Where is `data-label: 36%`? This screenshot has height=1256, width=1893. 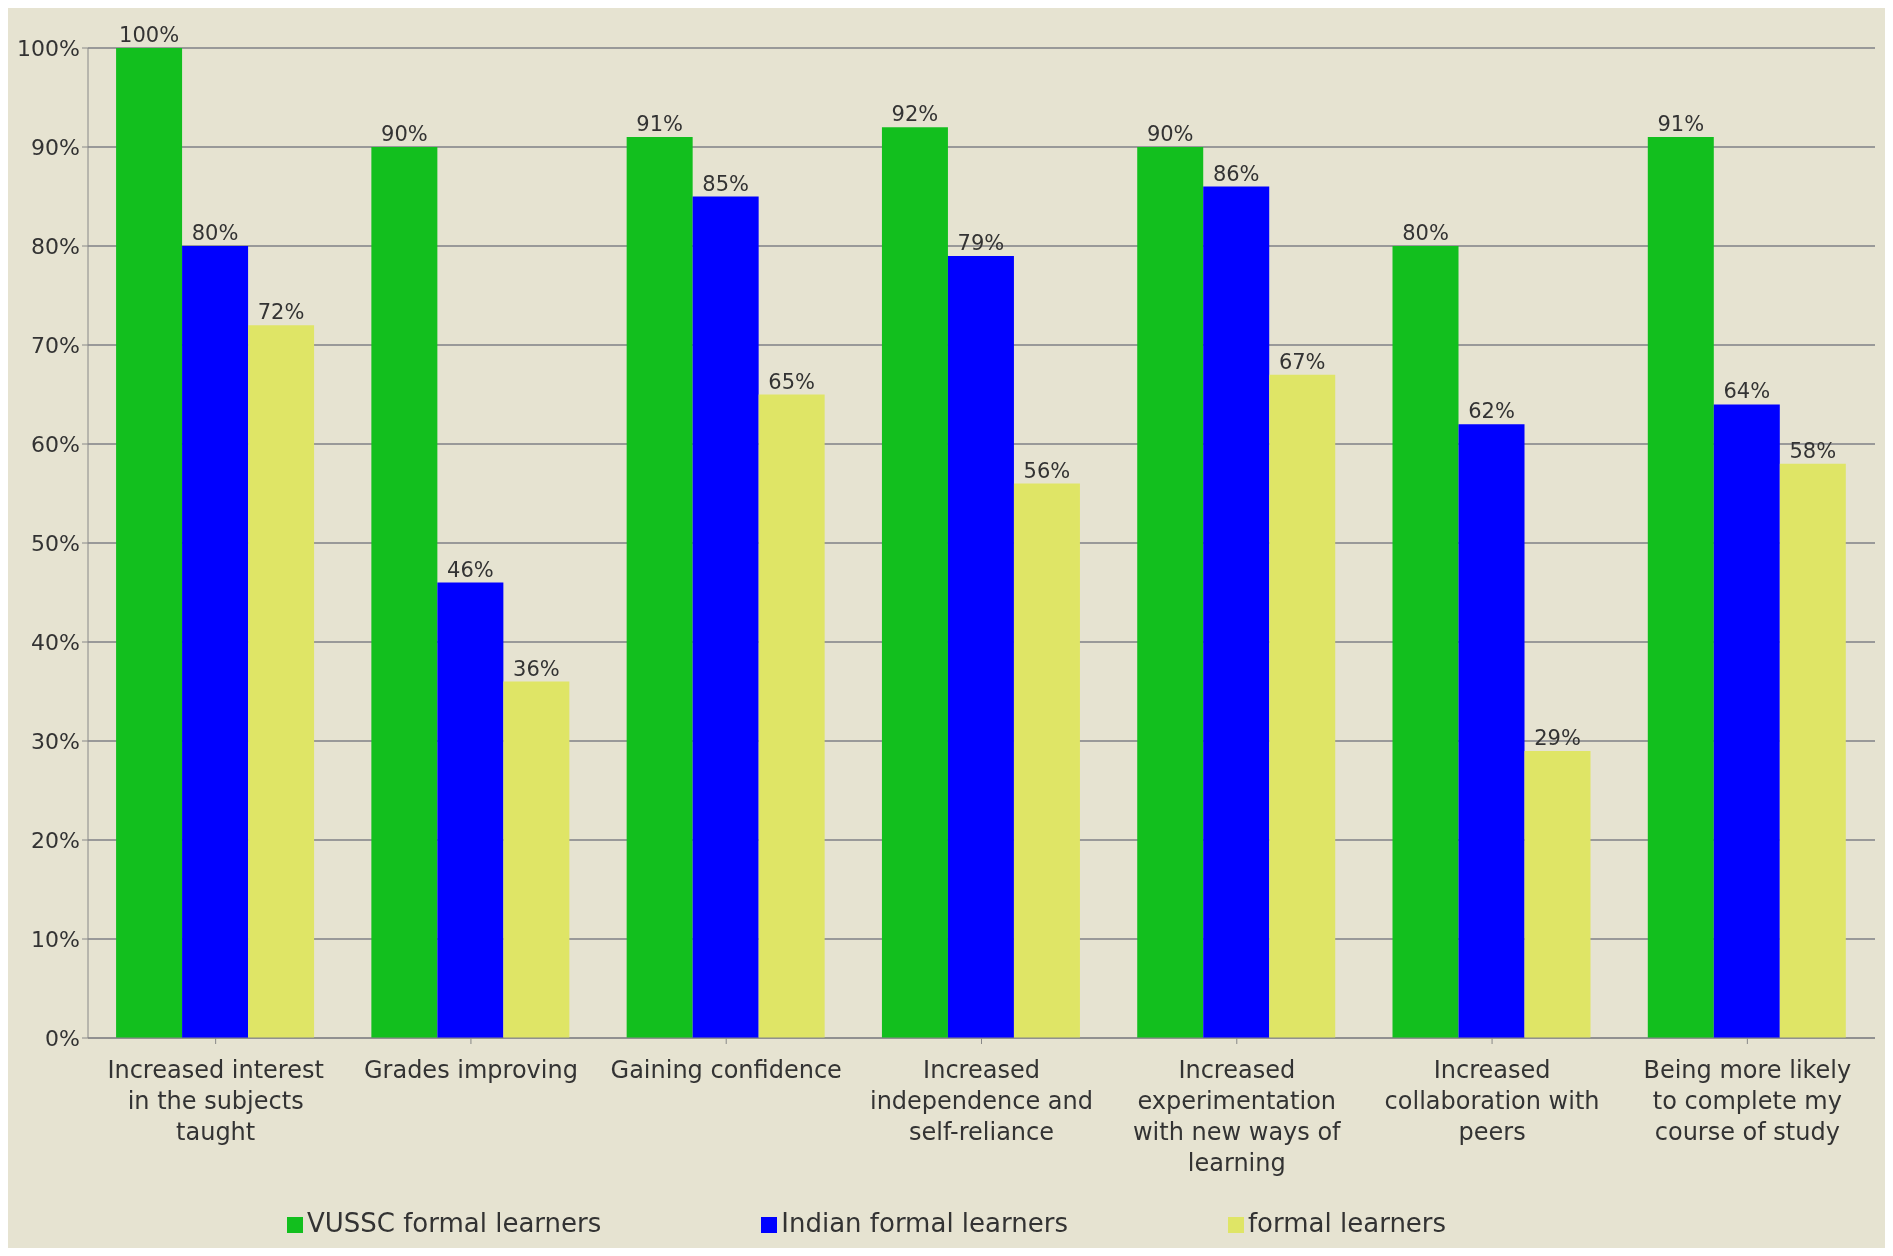 data-label: 36% is located at coordinates (536, 668).